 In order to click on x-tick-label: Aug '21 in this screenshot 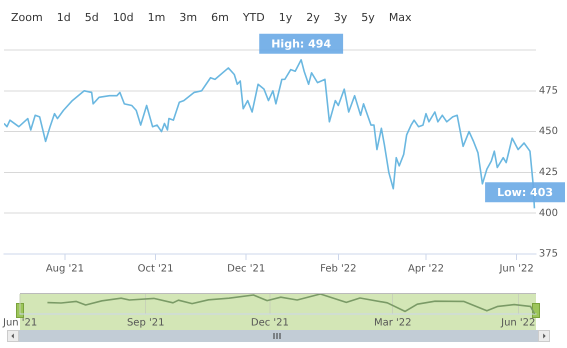, I will do `click(65, 269)`.